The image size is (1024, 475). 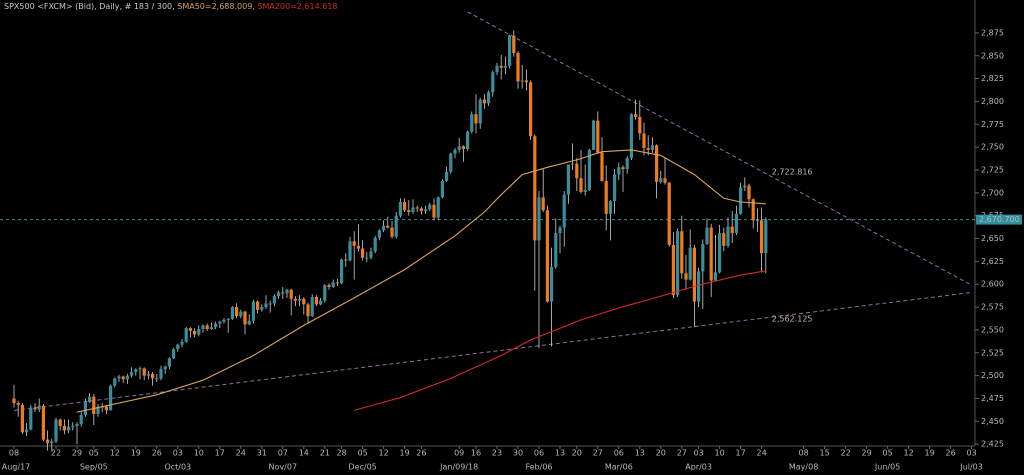 What do you see at coordinates (619, 467) in the screenshot?
I see `x-major-label: Mar/06` at bounding box center [619, 467].